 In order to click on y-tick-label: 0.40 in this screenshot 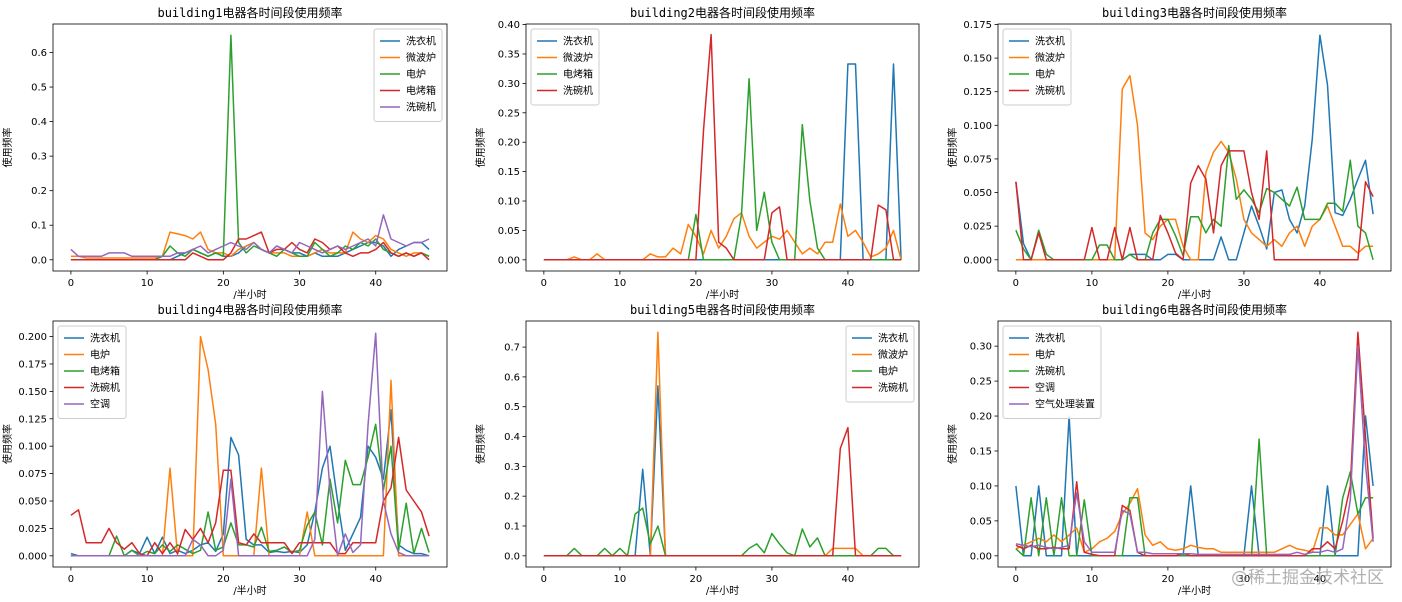, I will do `click(509, 25)`.